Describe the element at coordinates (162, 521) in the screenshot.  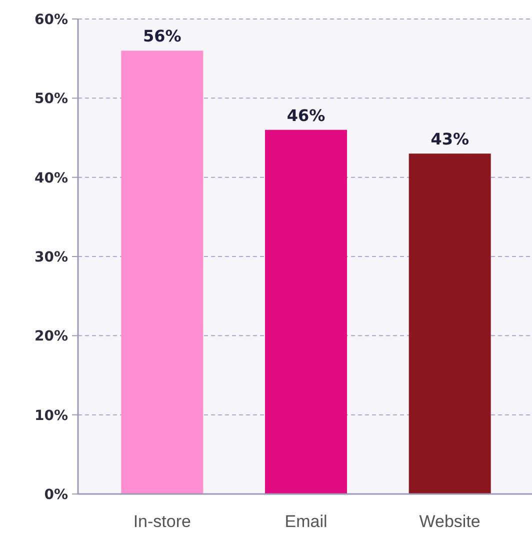
I see `x-tick-label: In-store` at that location.